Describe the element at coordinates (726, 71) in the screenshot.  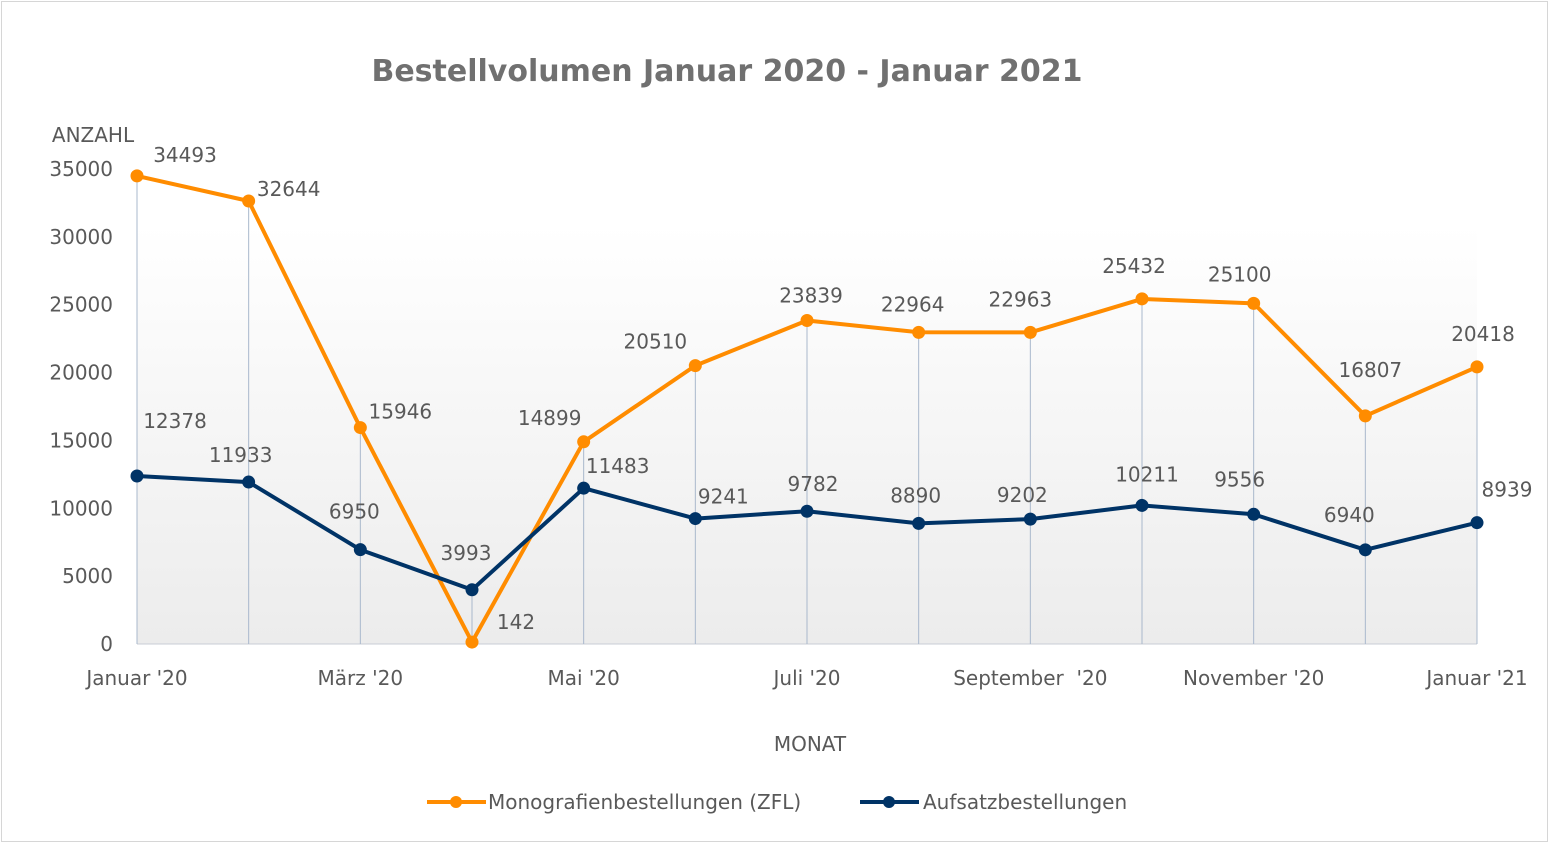
I see `chart-title: Bestellvolumen Januar 2020 - Januar 2021` at that location.